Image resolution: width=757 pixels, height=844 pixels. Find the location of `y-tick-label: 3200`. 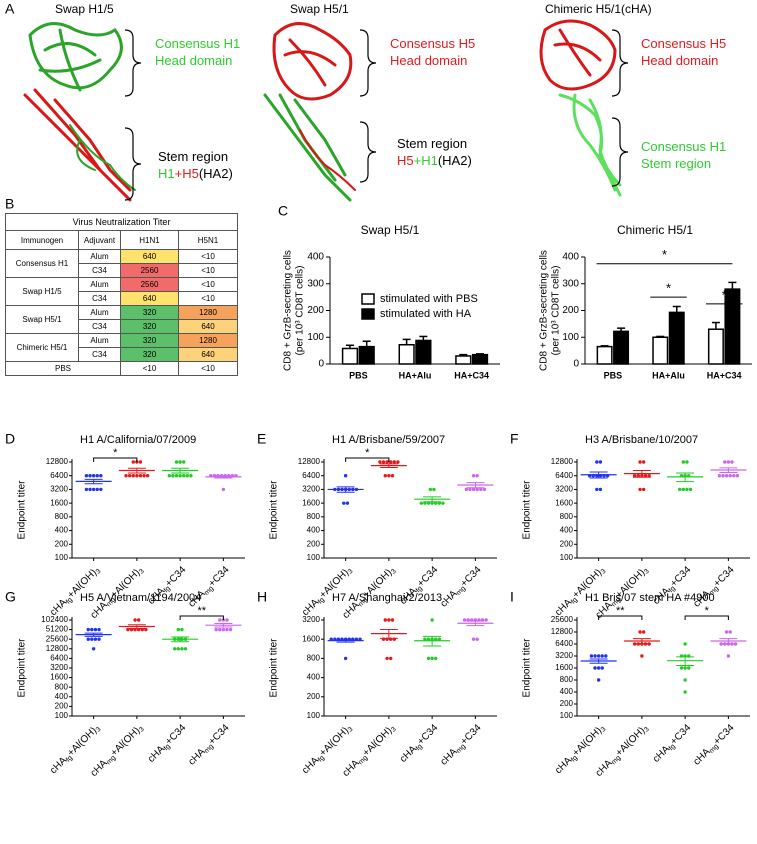

y-tick-label: 3200 is located at coordinates (564, 655).